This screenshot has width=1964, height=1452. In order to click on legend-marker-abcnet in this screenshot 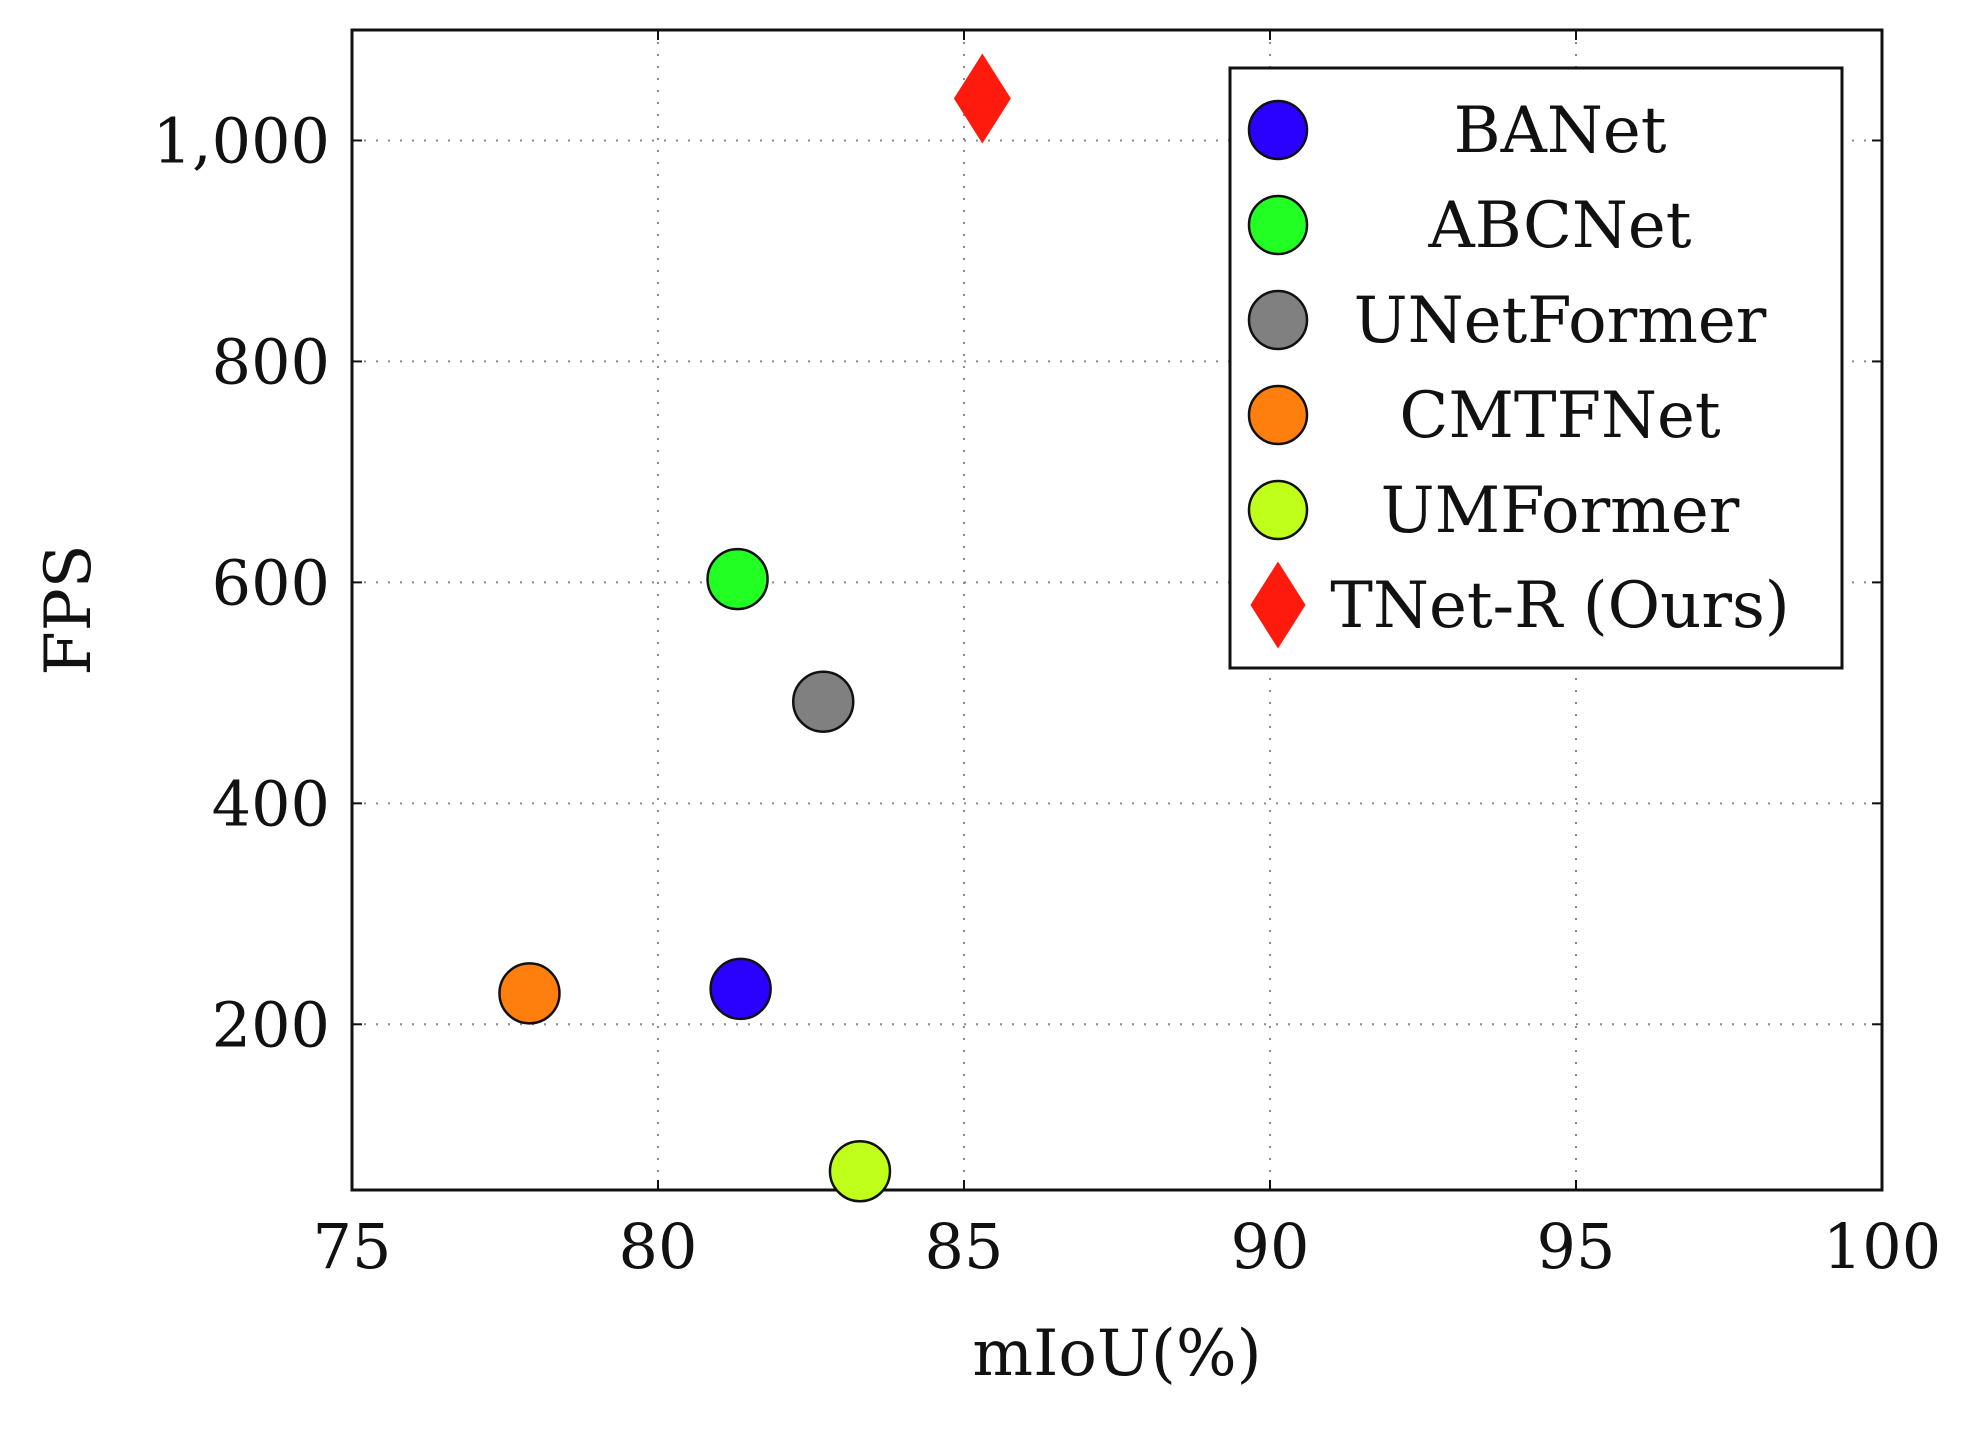, I will do `click(1278, 225)`.